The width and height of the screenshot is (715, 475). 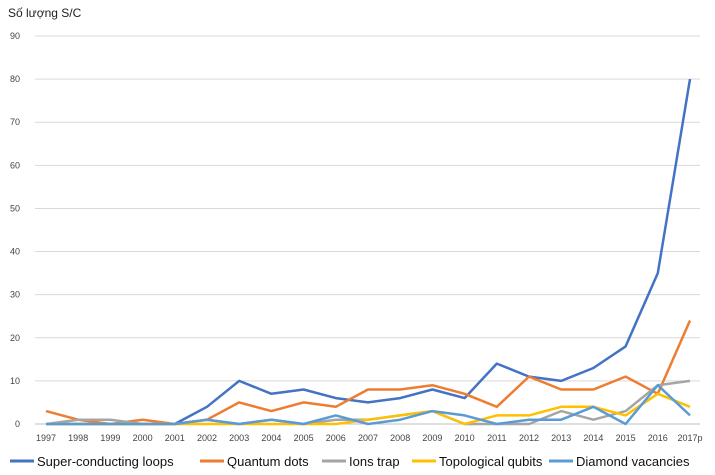 I want to click on legend-label: Topological qubits, so click(x=491, y=461).